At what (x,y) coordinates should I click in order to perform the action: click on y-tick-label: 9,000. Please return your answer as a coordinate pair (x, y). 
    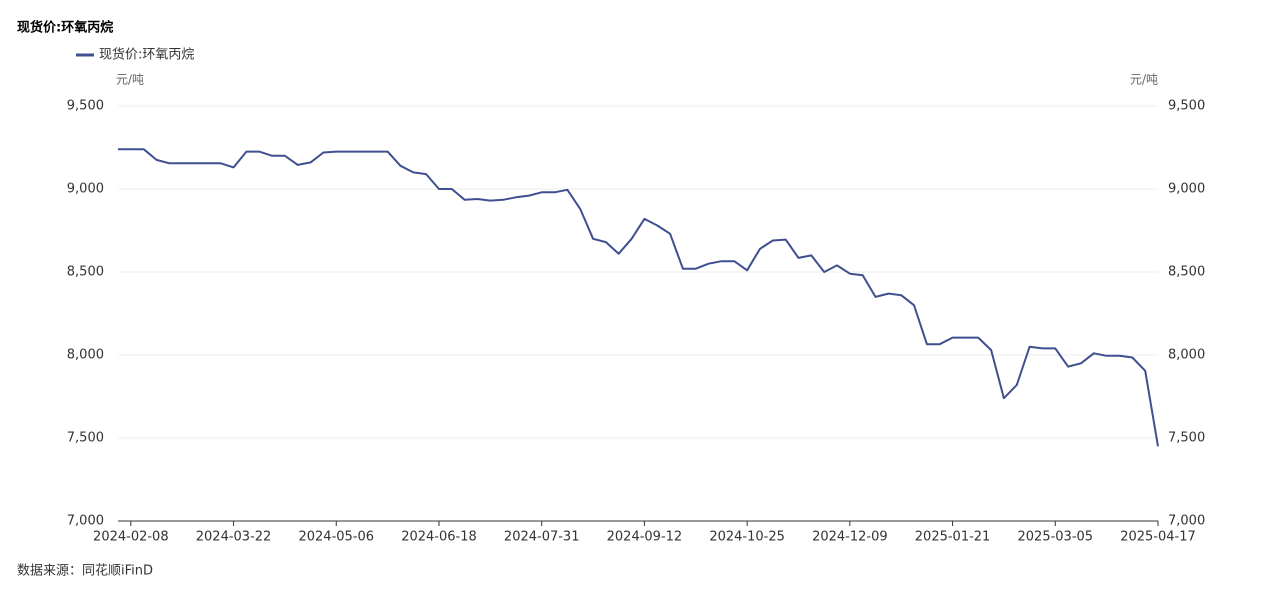
    Looking at the image, I should click on (85, 189).